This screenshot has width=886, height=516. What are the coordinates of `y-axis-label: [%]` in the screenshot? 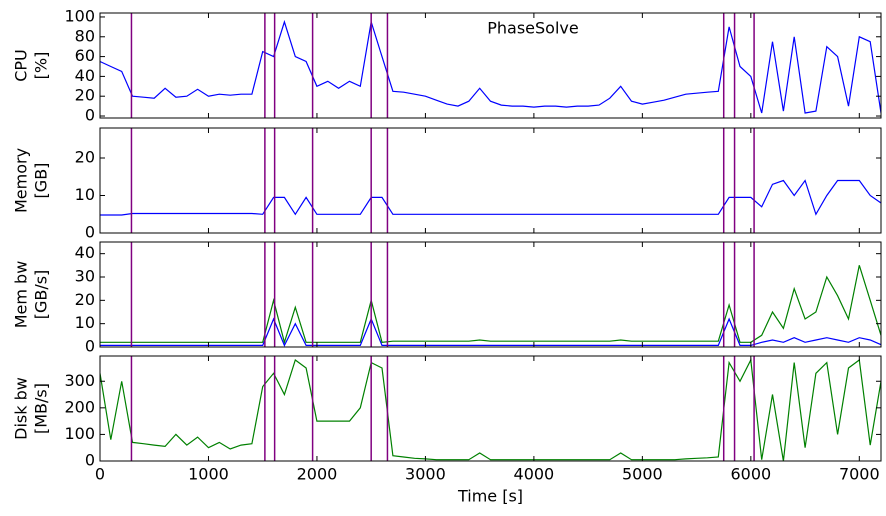 It's located at (41, 66).